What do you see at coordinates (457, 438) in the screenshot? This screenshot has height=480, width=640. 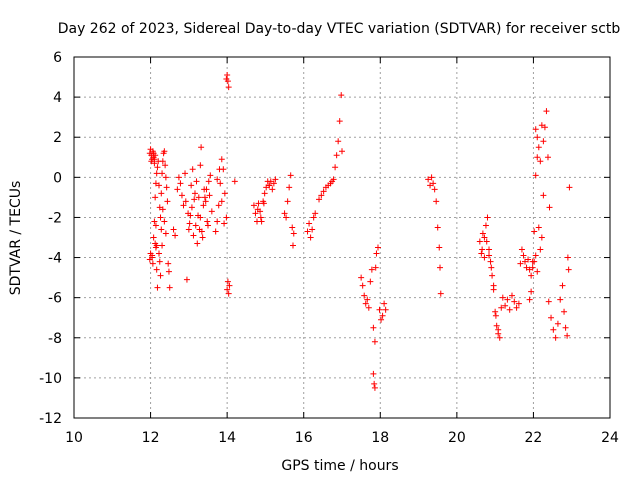 I see `x-tick-label: 20` at bounding box center [457, 438].